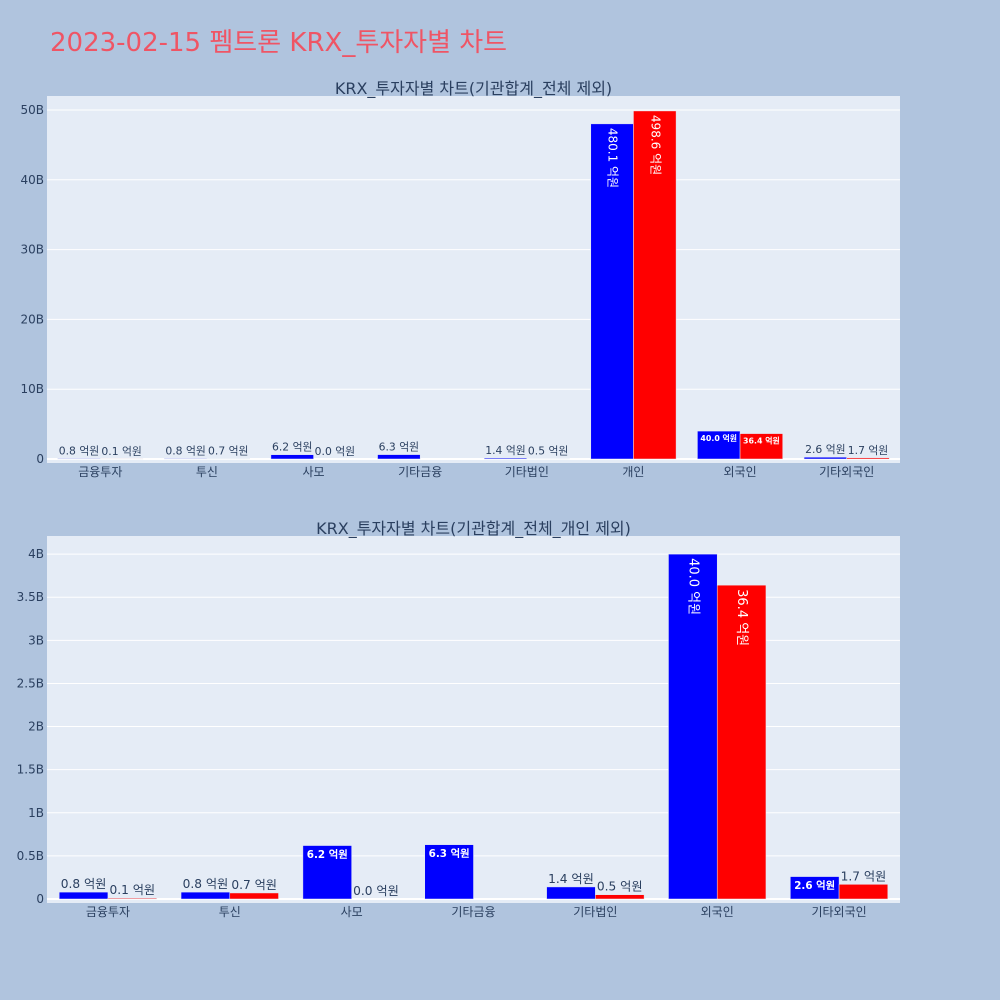  What do you see at coordinates (30, 597) in the screenshot?
I see `y-tick-label: 3.5B` at bounding box center [30, 597].